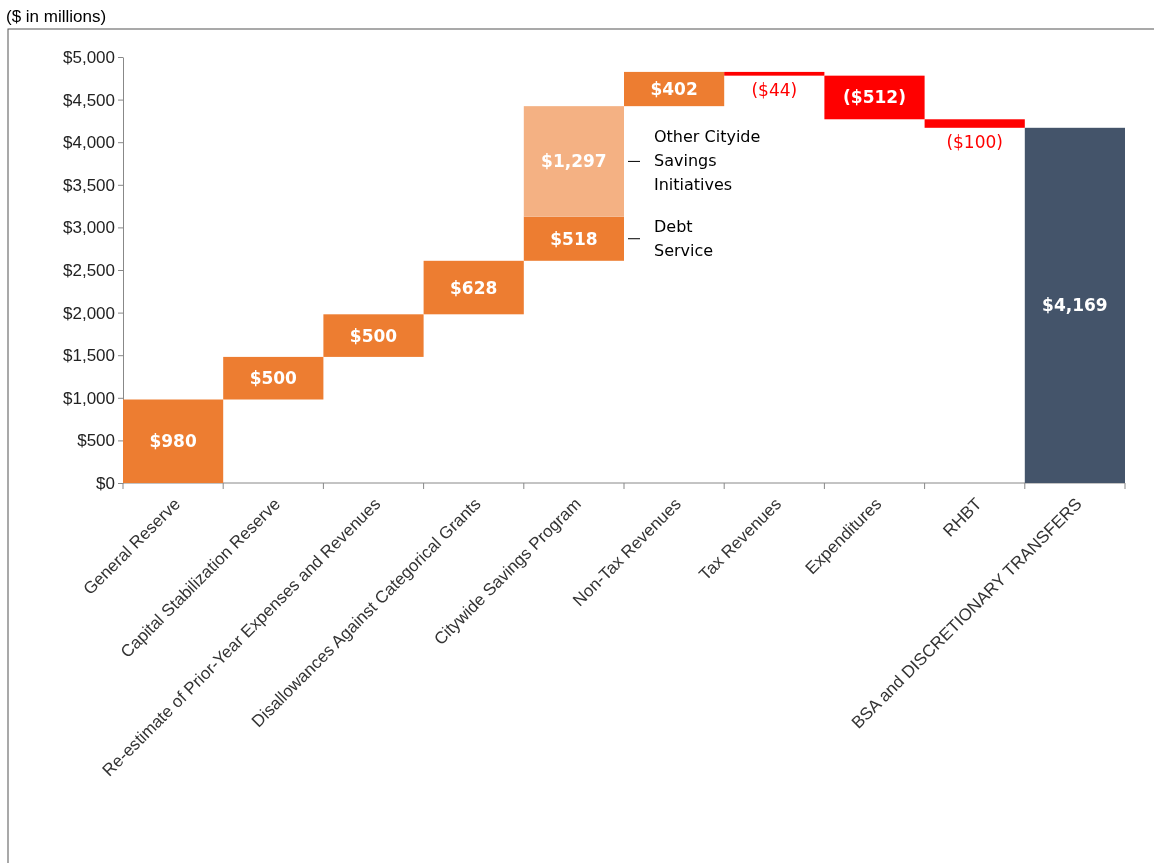  What do you see at coordinates (105, 483) in the screenshot?
I see `y-tick-label: $0` at bounding box center [105, 483].